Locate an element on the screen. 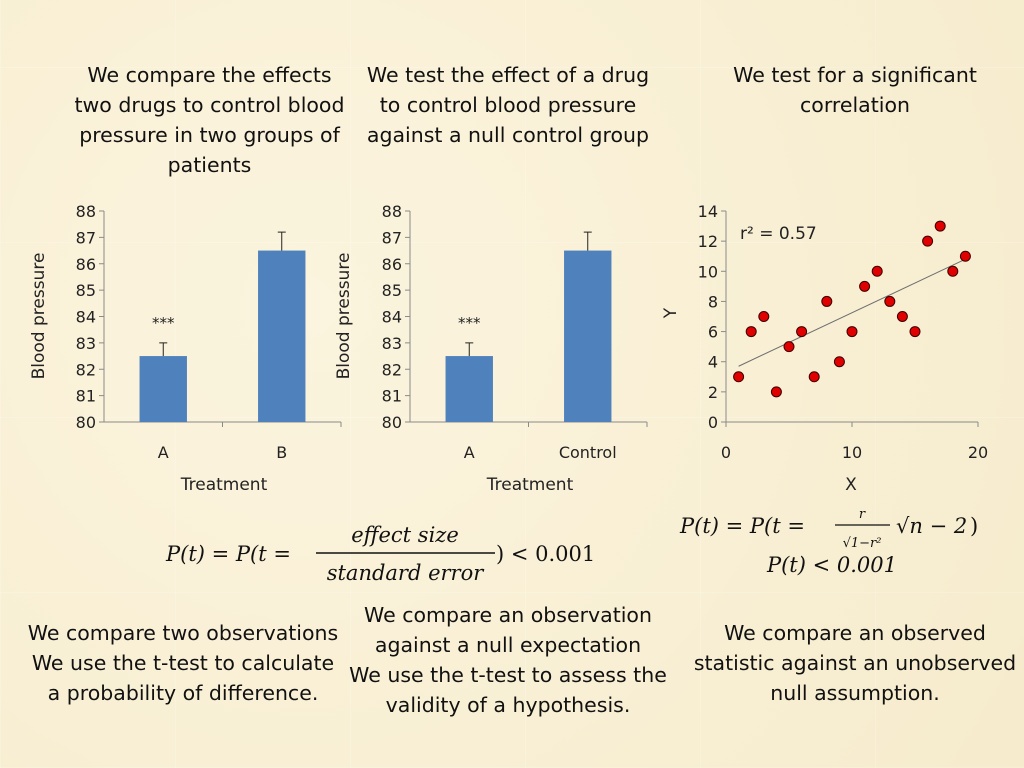 This screenshot has width=1024, height=768. formula-right-denominator: √1−r² is located at coordinates (862, 543).